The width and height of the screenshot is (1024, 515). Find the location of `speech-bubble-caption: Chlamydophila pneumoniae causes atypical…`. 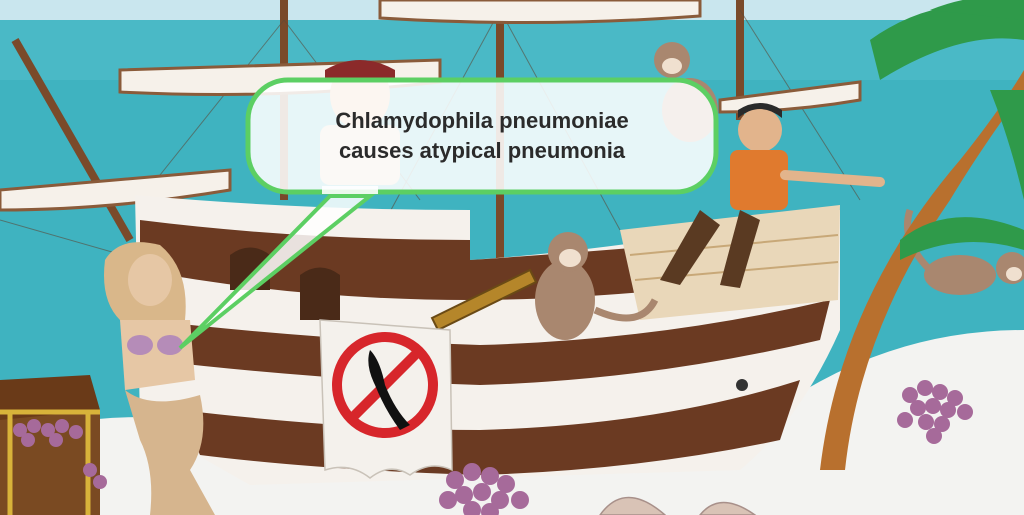

speech-bubble-caption: Chlamydophila pneumoniae causes atypical… is located at coordinates (482, 136).